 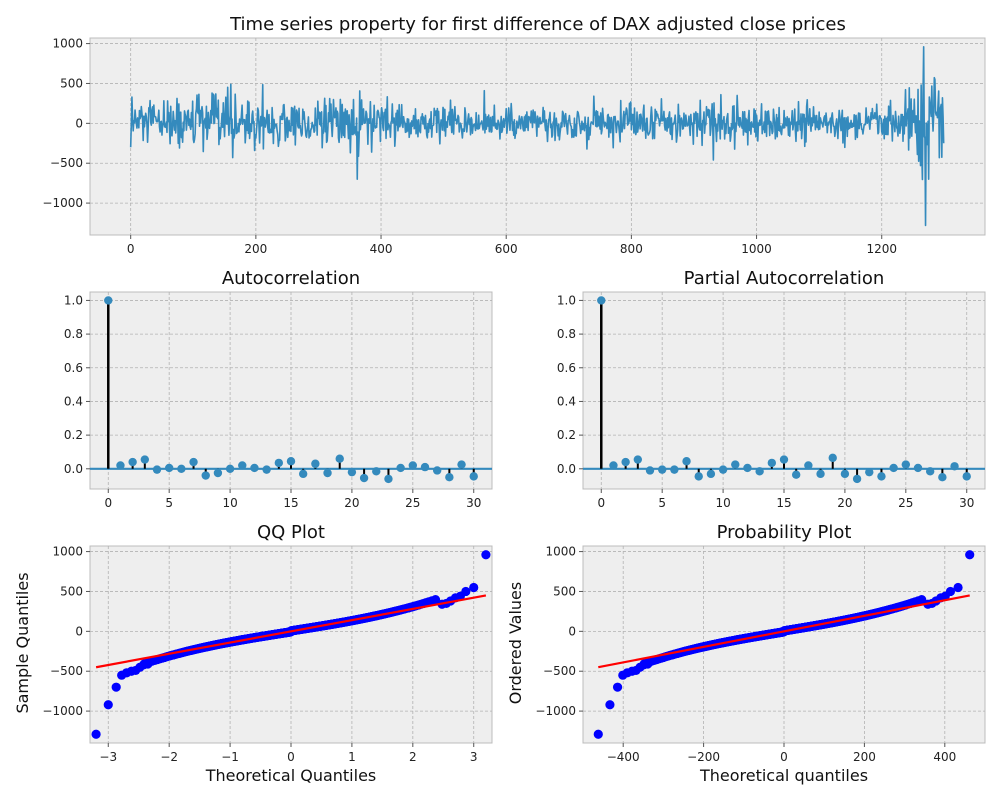 I want to click on pacf-y-tick-label: 0.8, so click(x=566, y=334).